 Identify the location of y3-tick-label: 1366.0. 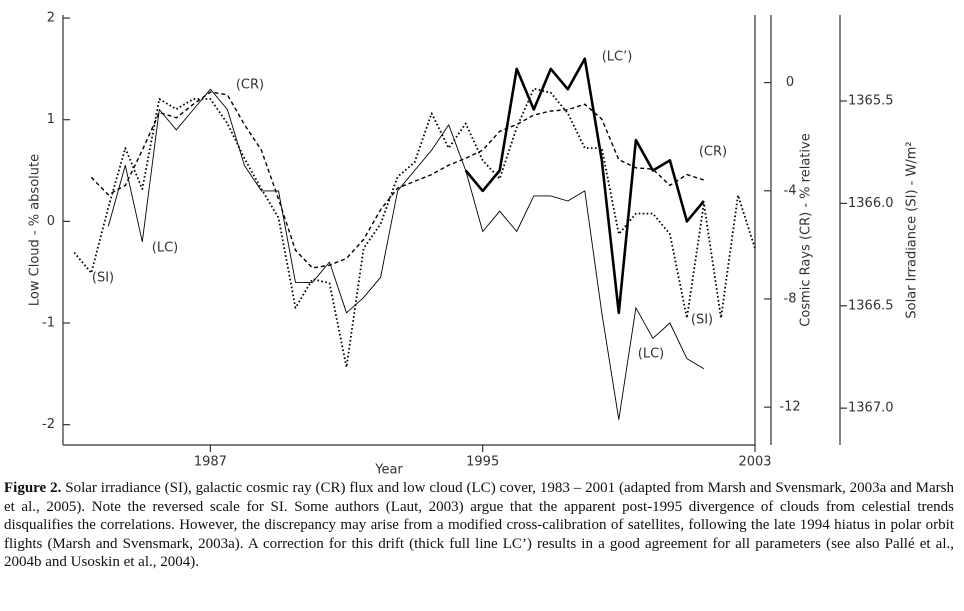
(871, 203).